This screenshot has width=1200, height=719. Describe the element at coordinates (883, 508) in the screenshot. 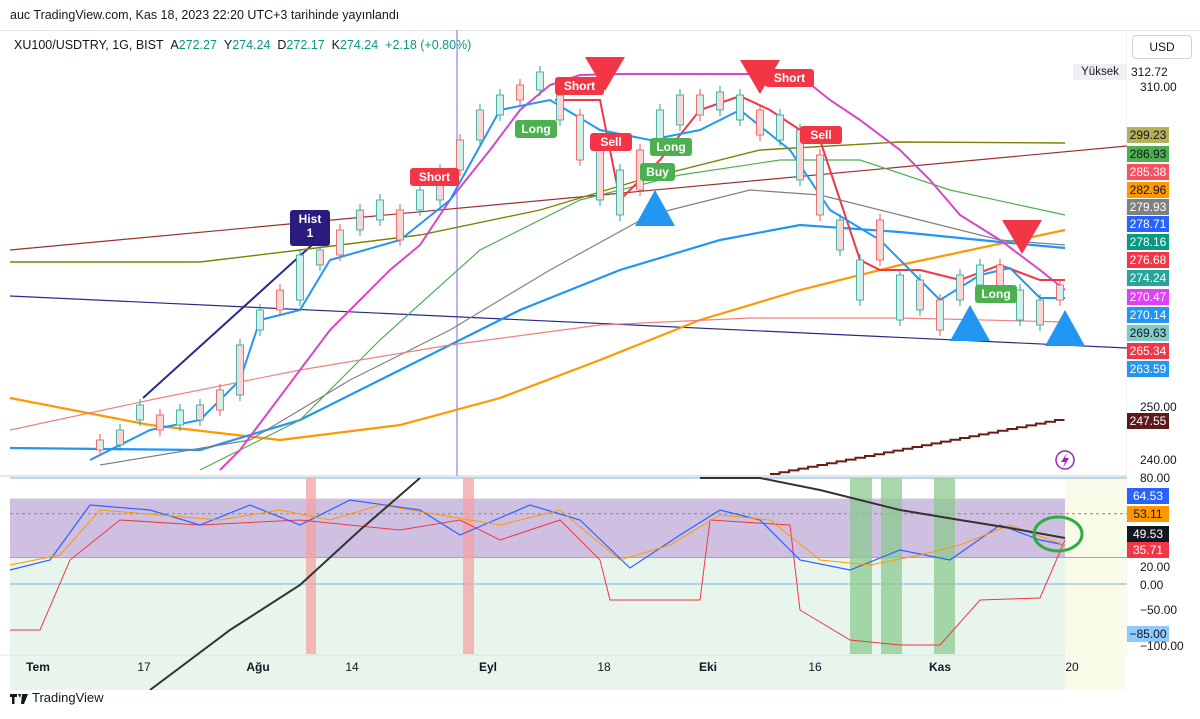

I see `osc-black-line-fall` at that location.